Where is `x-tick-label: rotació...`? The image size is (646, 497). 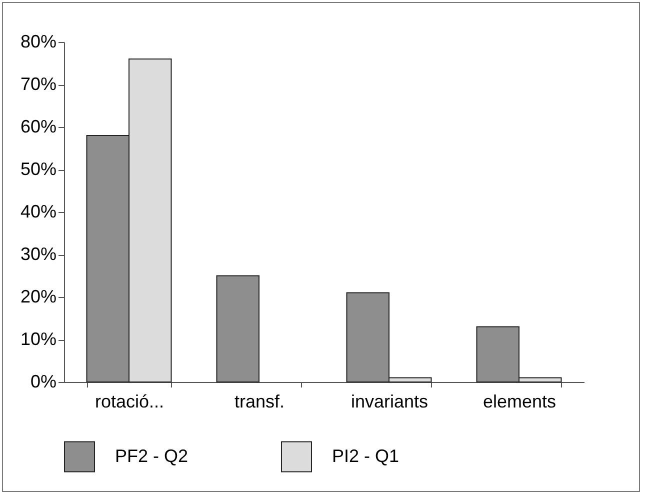 x-tick-label: rotació... is located at coordinates (129, 402).